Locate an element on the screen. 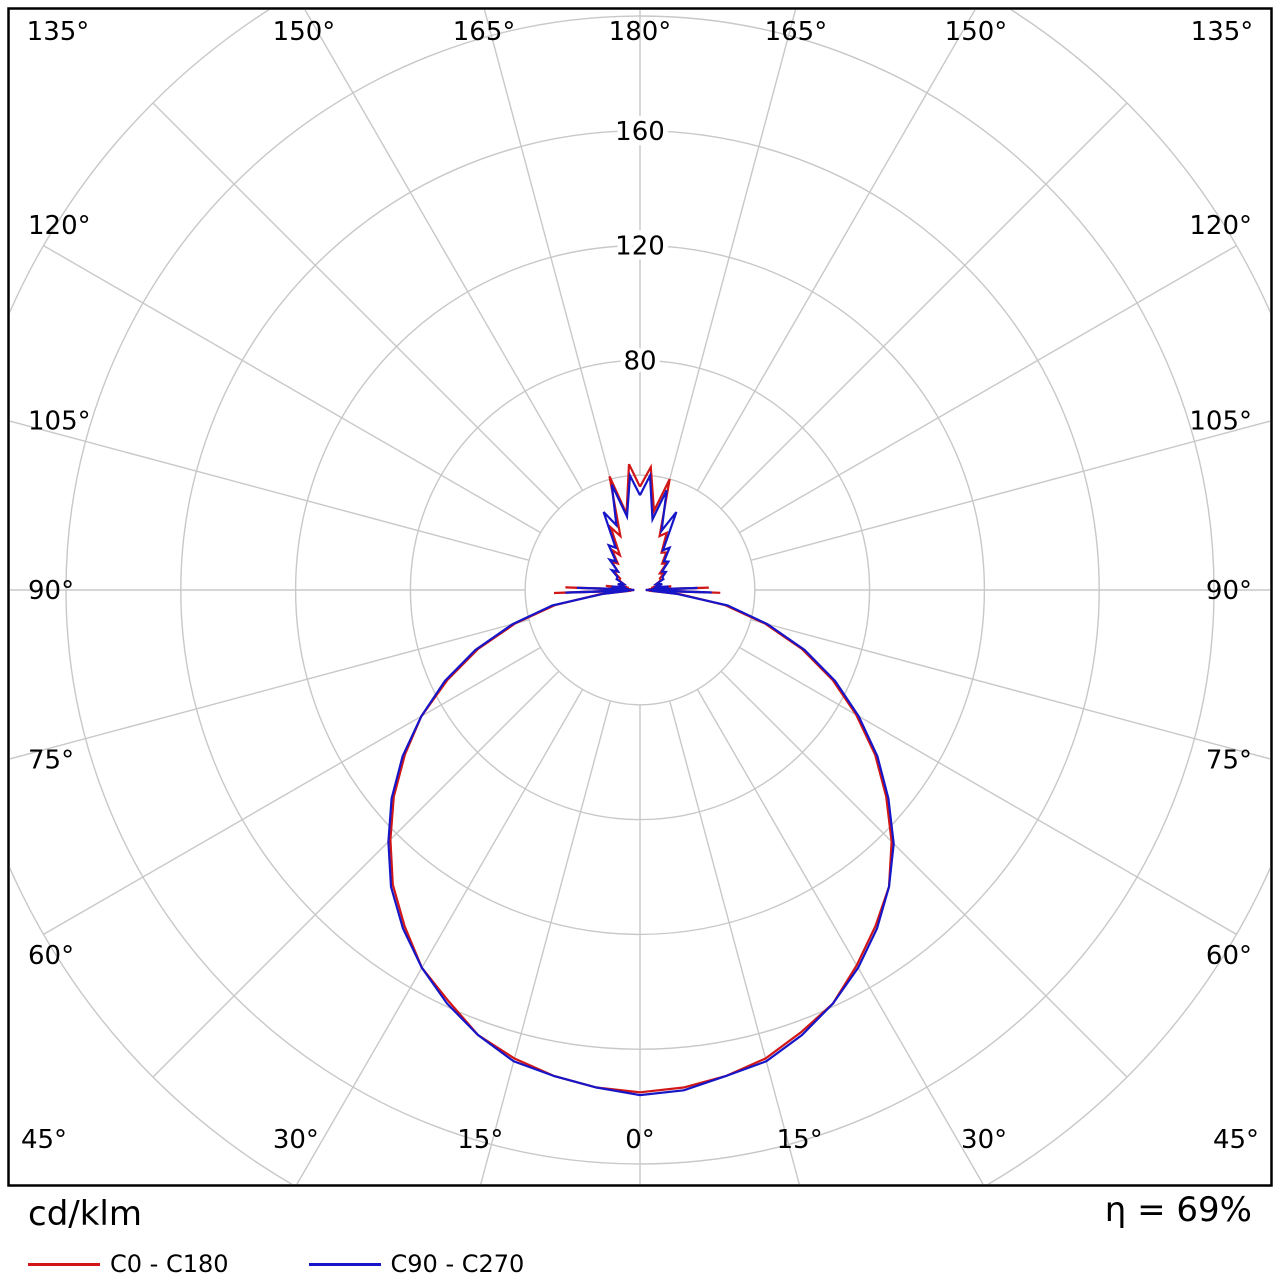 Image resolution: width=1280 pixels, height=1280 pixels. legend-item-c0-c180: C0 - C180 is located at coordinates (128, 1264).